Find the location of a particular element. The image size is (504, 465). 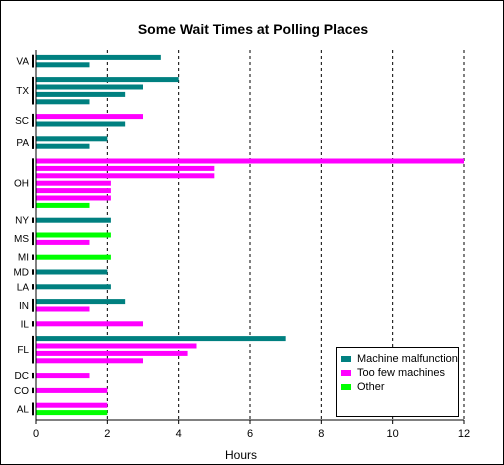

category-label-ms: MS is located at coordinates (21, 239).